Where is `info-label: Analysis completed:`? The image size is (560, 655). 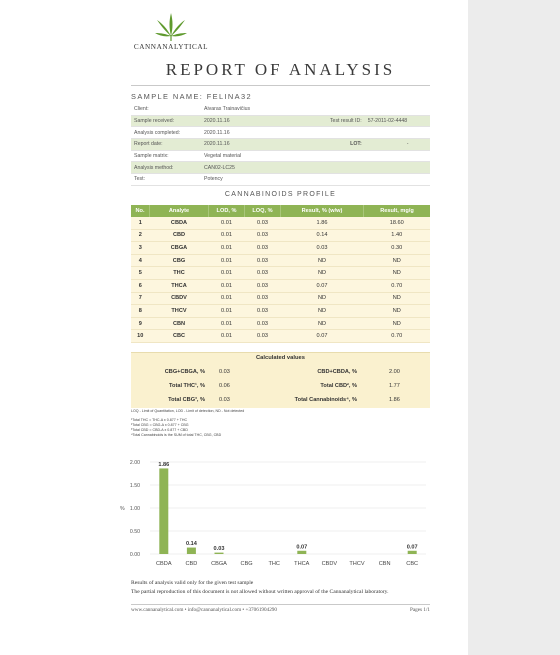 info-label: Analysis completed: is located at coordinates (166, 133).